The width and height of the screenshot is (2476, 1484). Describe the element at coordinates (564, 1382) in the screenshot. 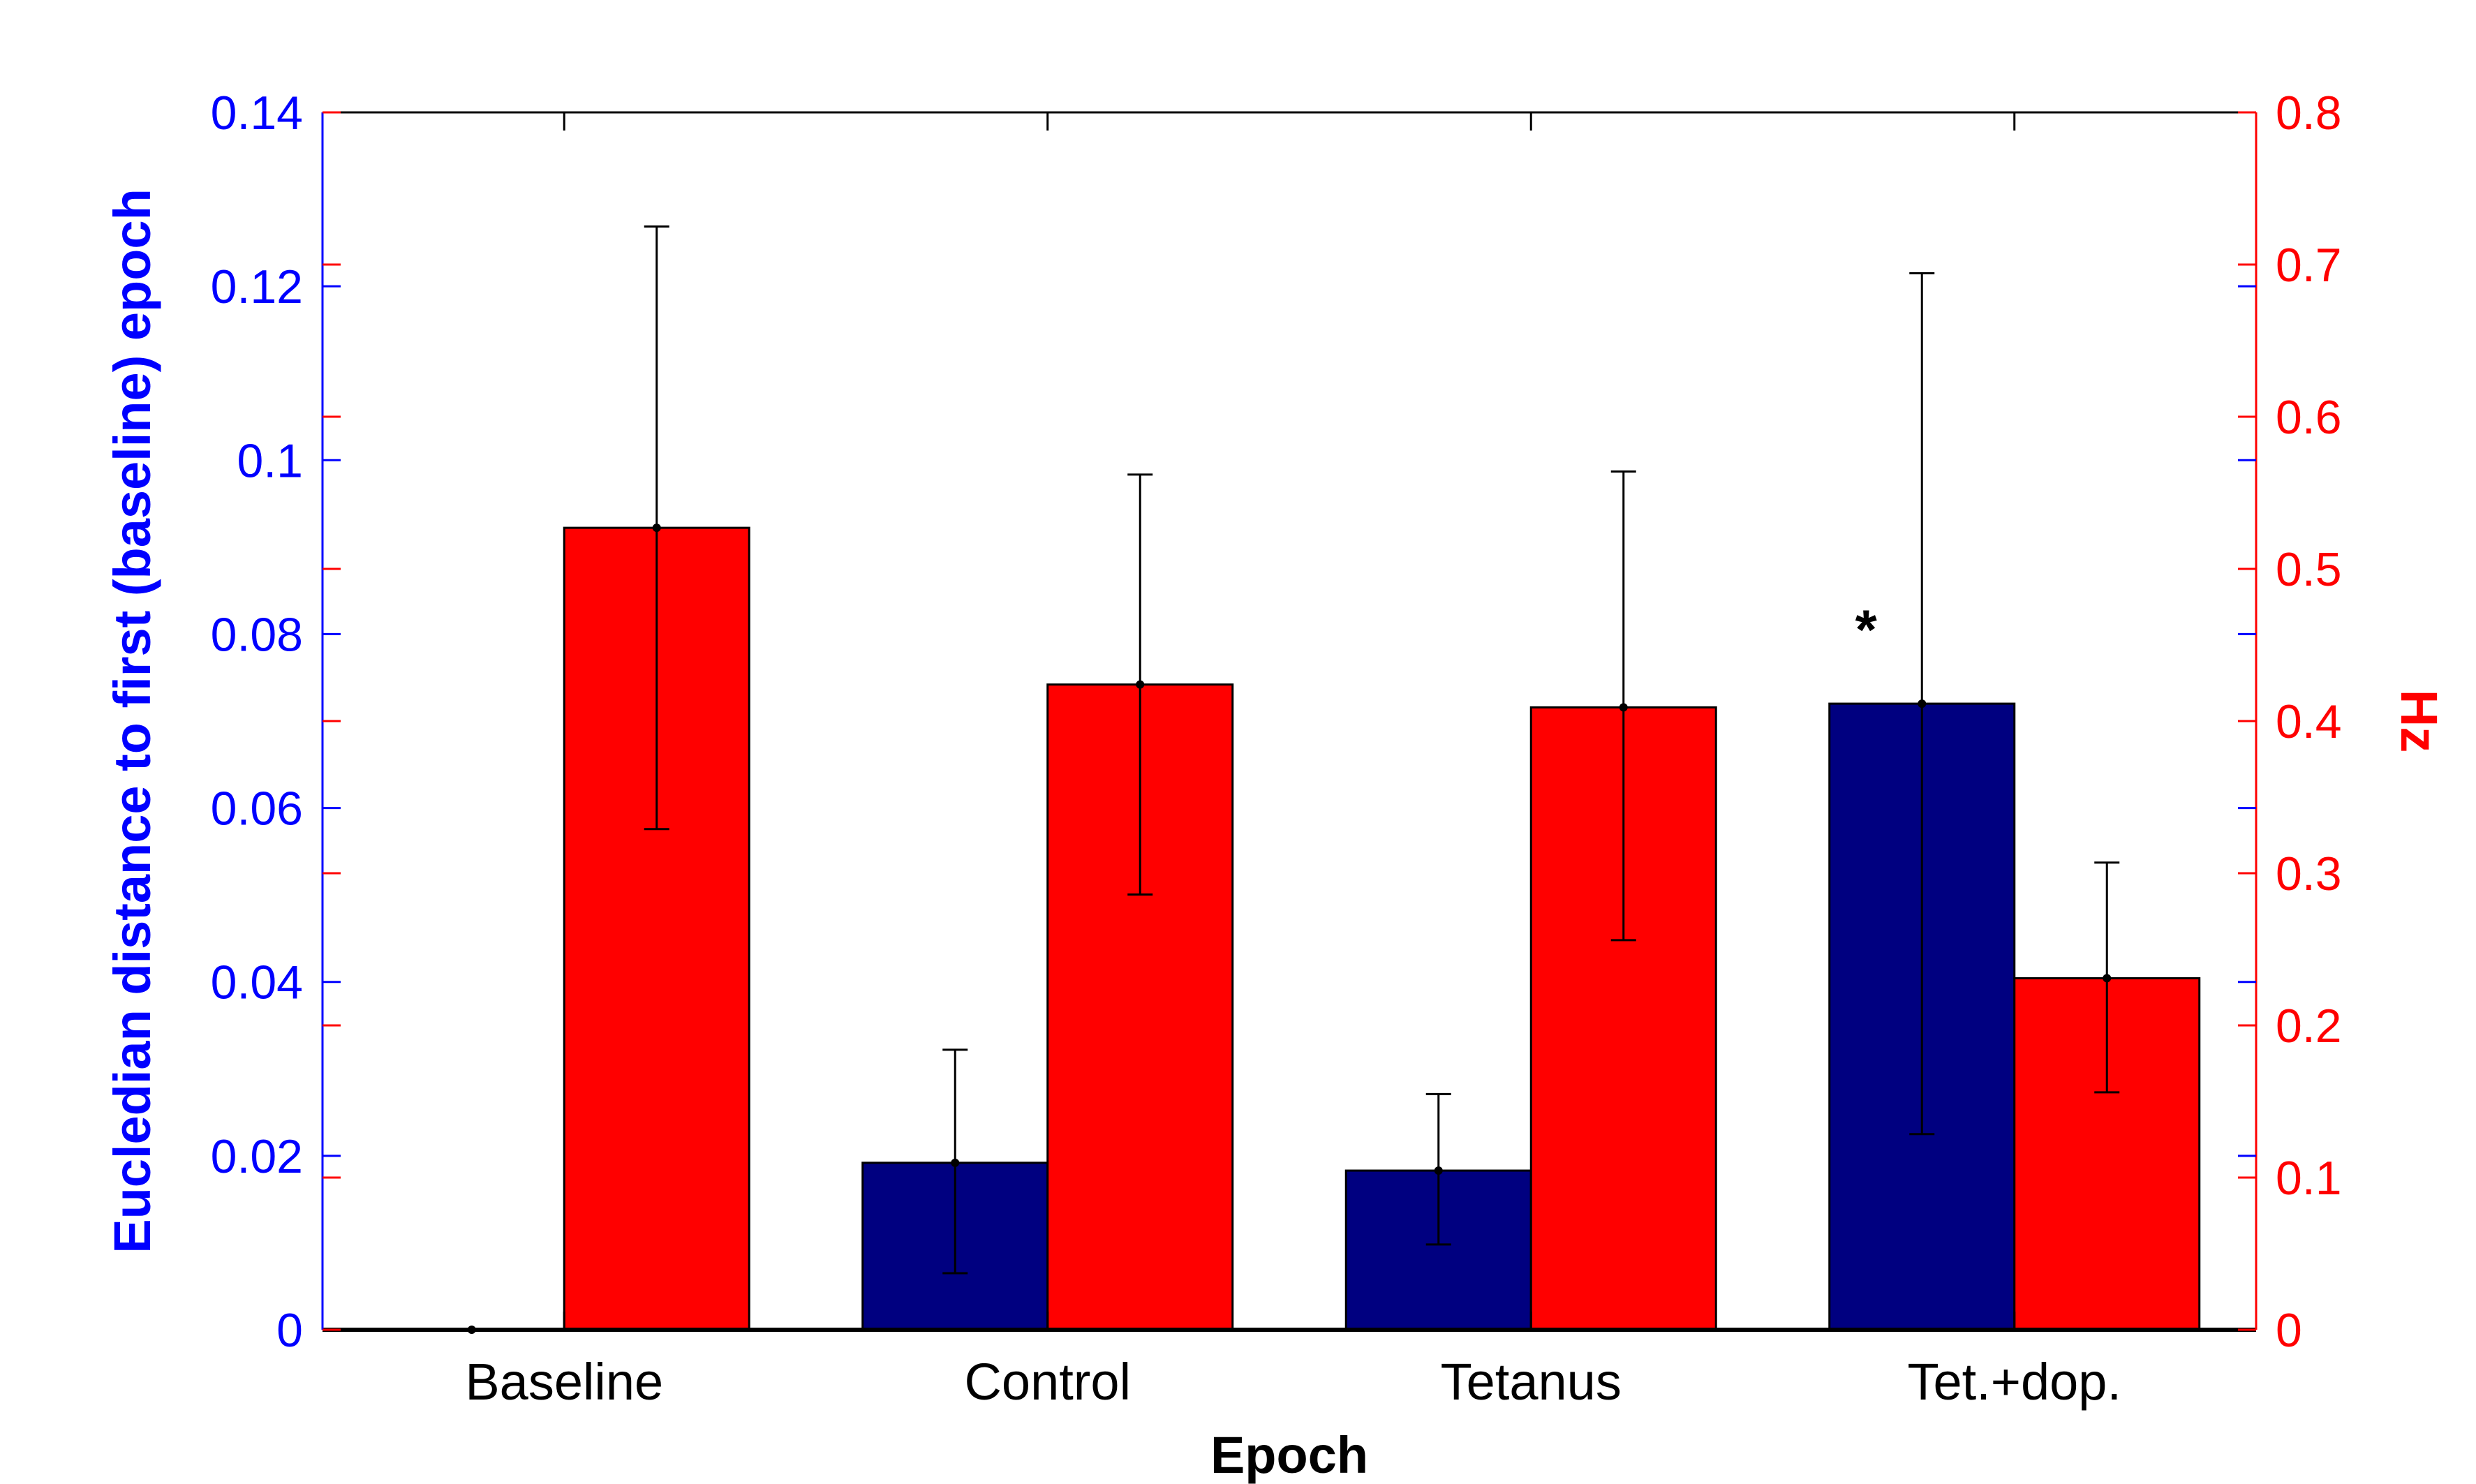

I see `x-tick-label-0: Baseline` at that location.